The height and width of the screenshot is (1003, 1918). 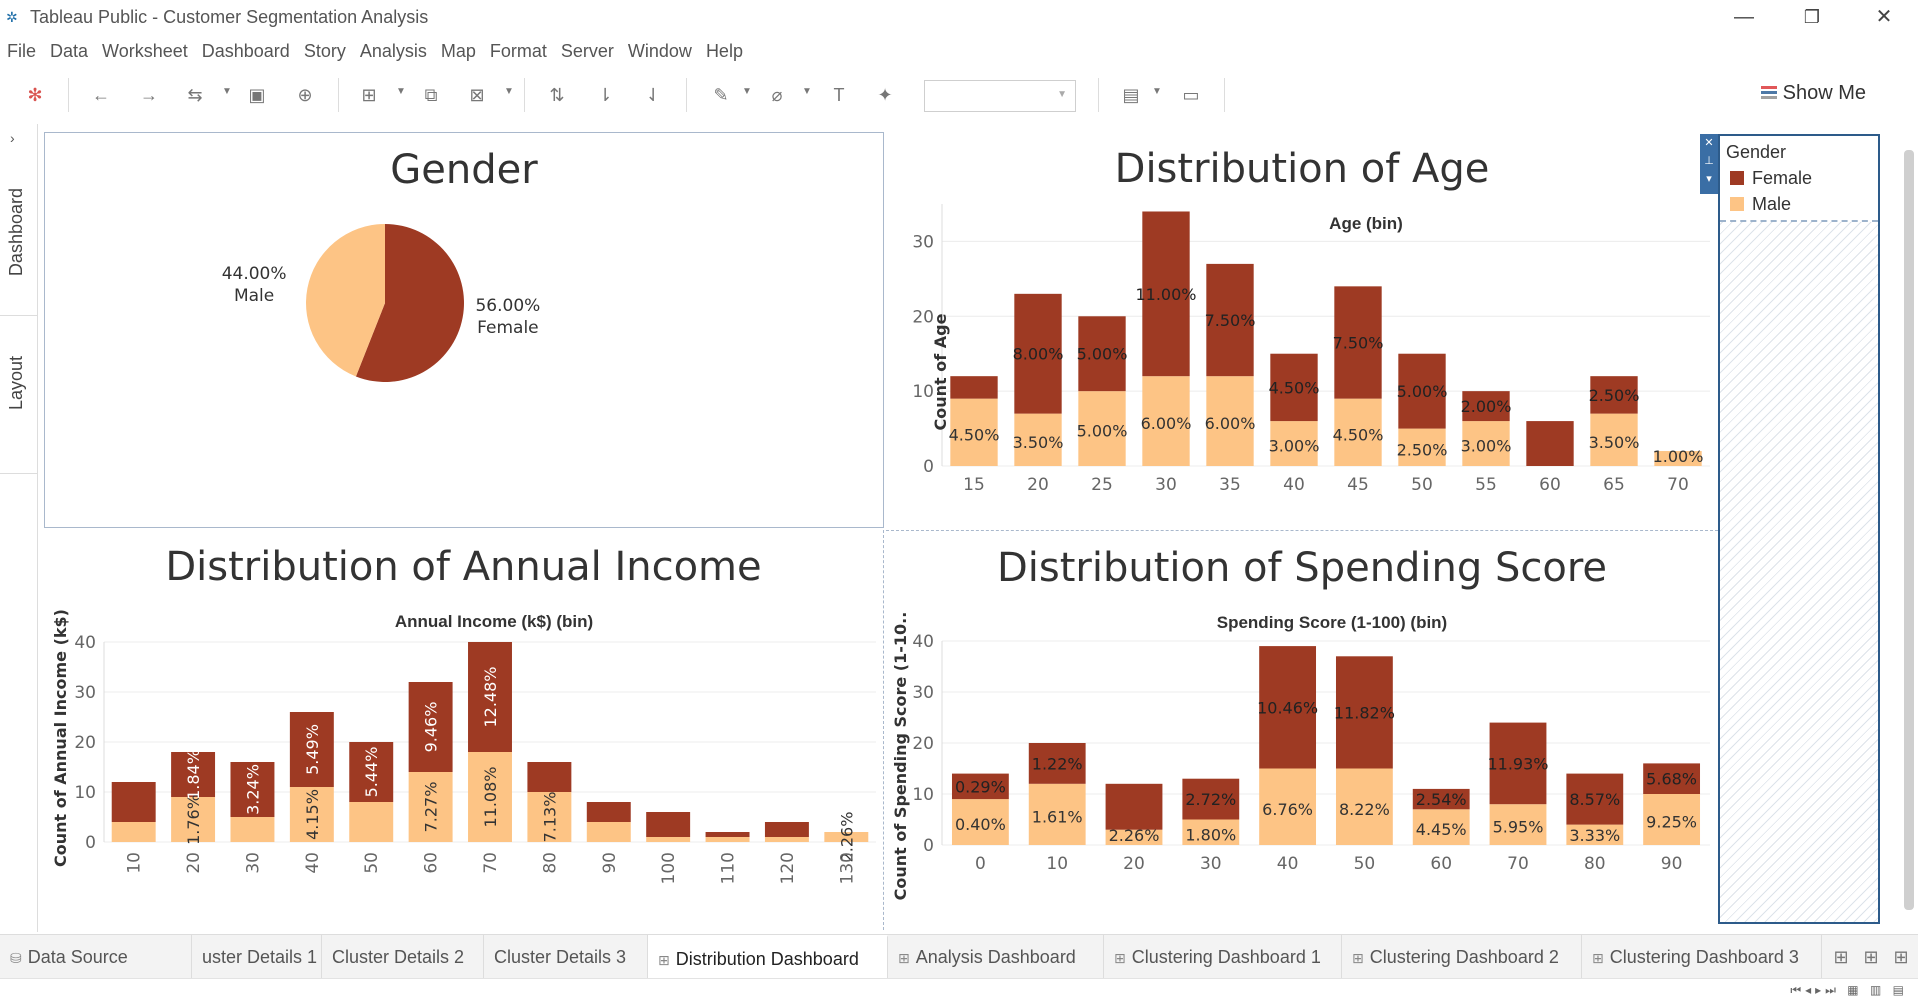 I want to click on x-tick-label: 55, so click(x=1486, y=485).